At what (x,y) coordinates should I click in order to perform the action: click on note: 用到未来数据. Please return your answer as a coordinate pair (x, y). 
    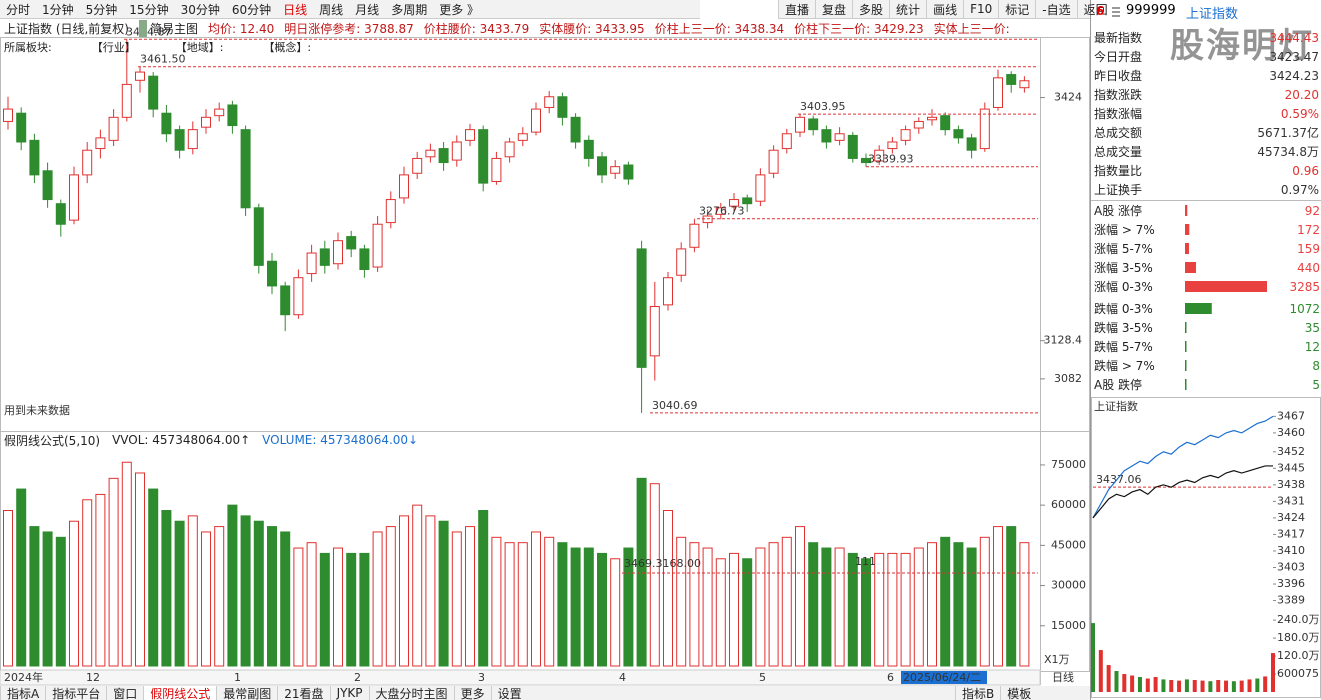
    Looking at the image, I should click on (37, 410).